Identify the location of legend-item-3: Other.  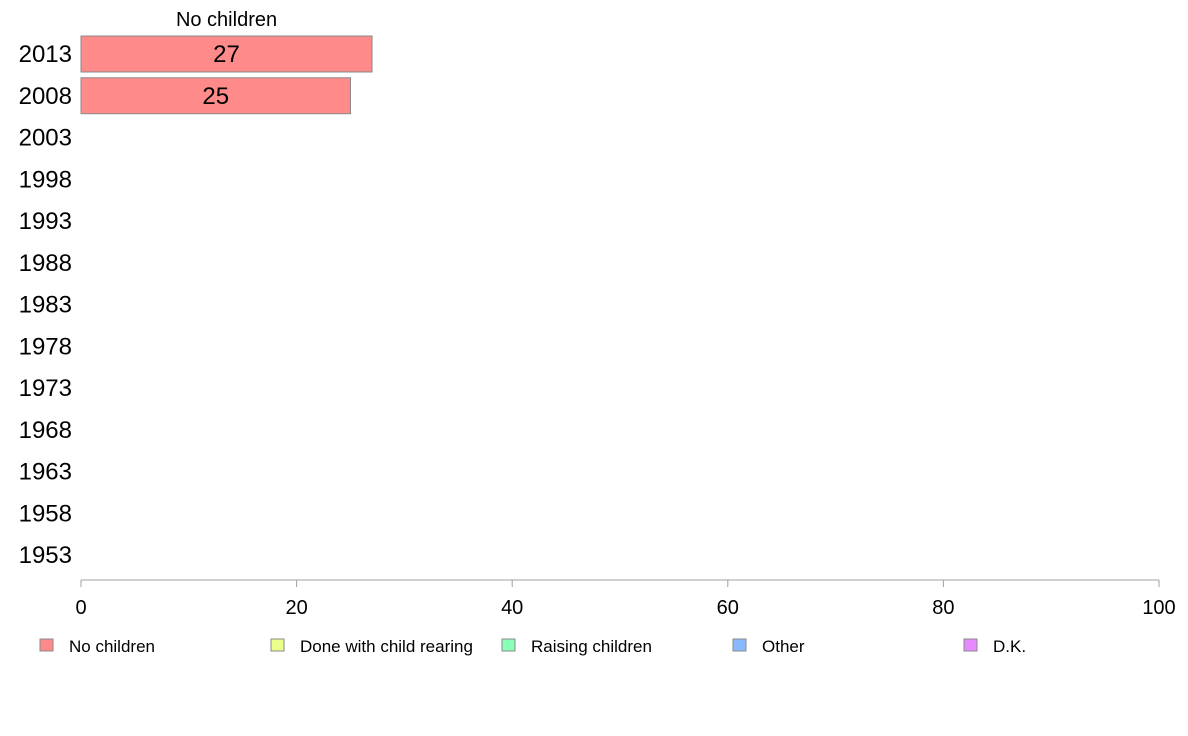
(768, 646).